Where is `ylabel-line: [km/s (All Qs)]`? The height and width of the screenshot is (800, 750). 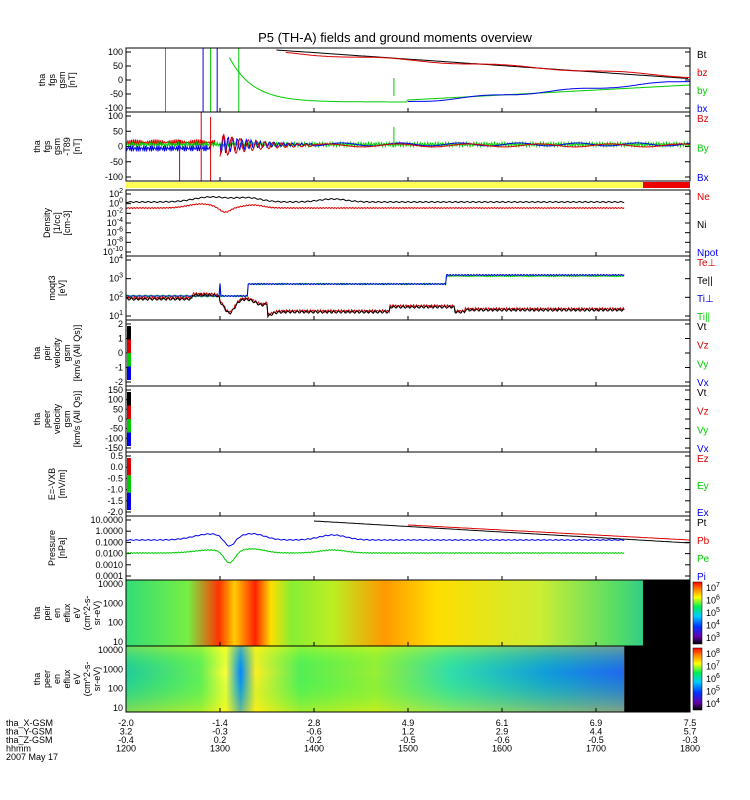
ylabel-line: [km/s (All Qs)] is located at coordinates (77, 419).